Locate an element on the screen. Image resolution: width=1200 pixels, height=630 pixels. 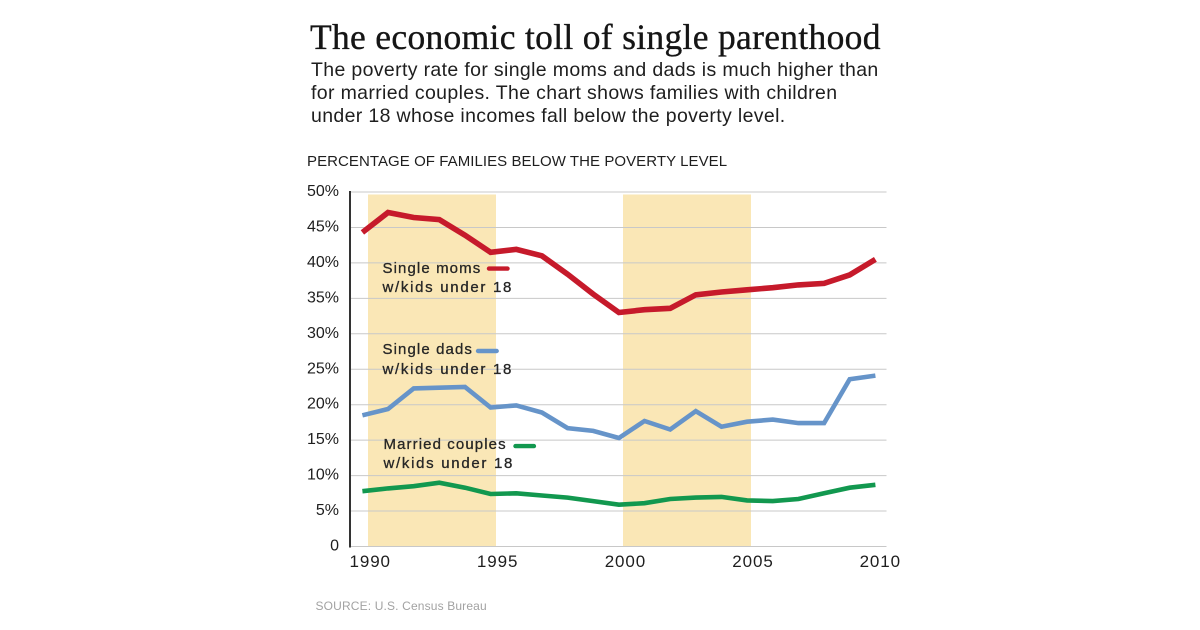
svg-text: 50% is located at coordinates (323, 191).